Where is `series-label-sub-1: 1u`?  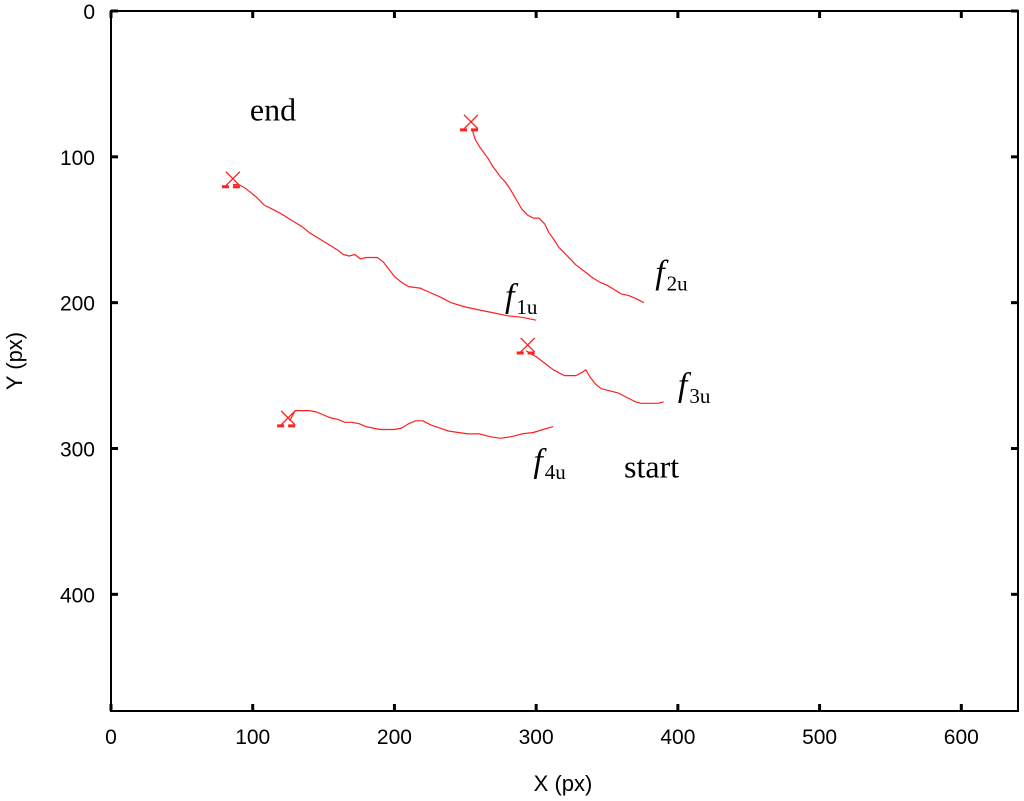
series-label-sub-1: 1u is located at coordinates (527, 307).